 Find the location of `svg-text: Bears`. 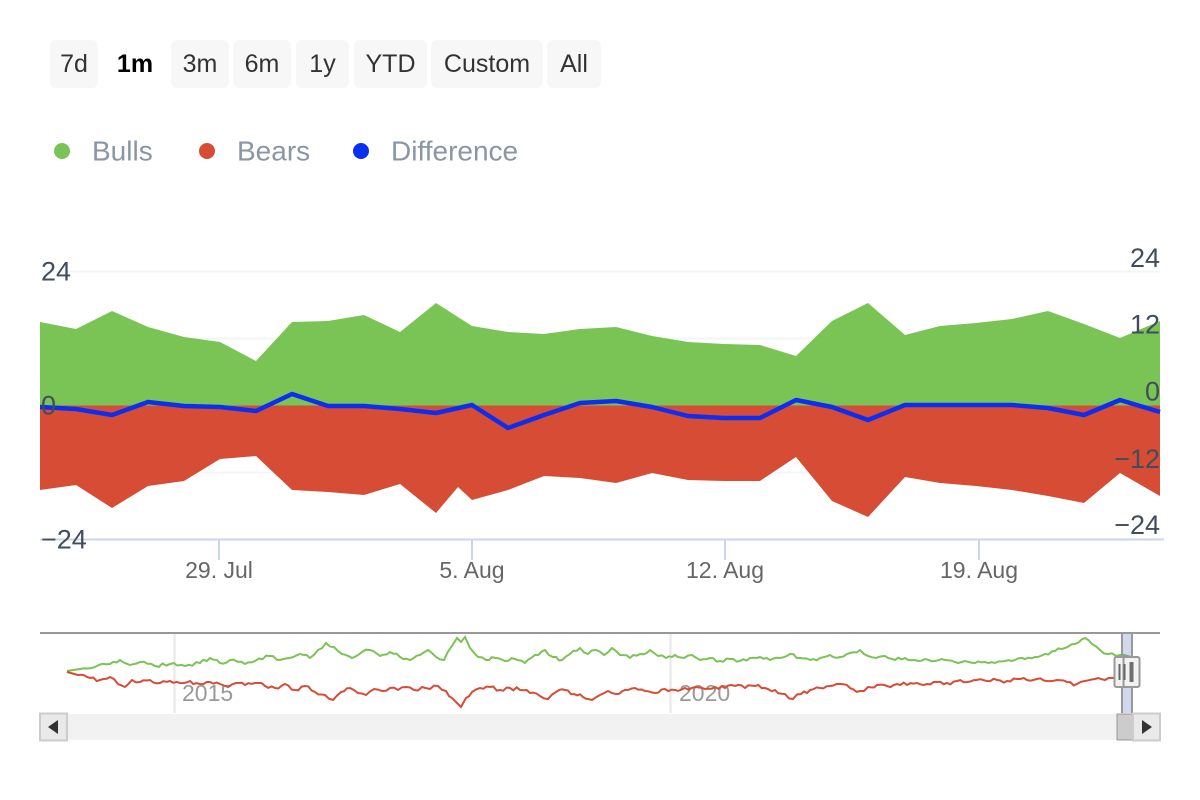

svg-text: Bears is located at coordinates (273, 151).